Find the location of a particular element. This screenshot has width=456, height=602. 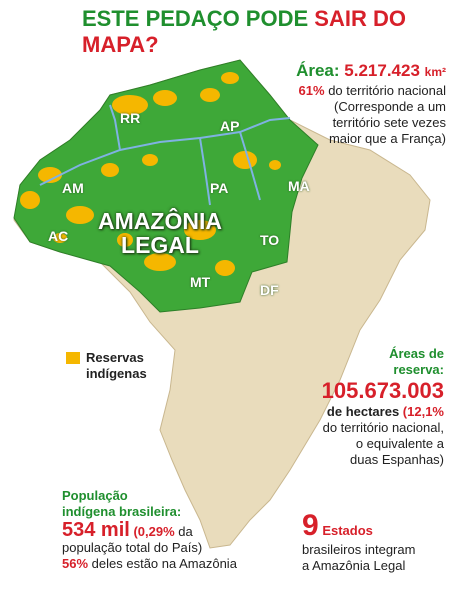

rivers is located at coordinates (165, 155).